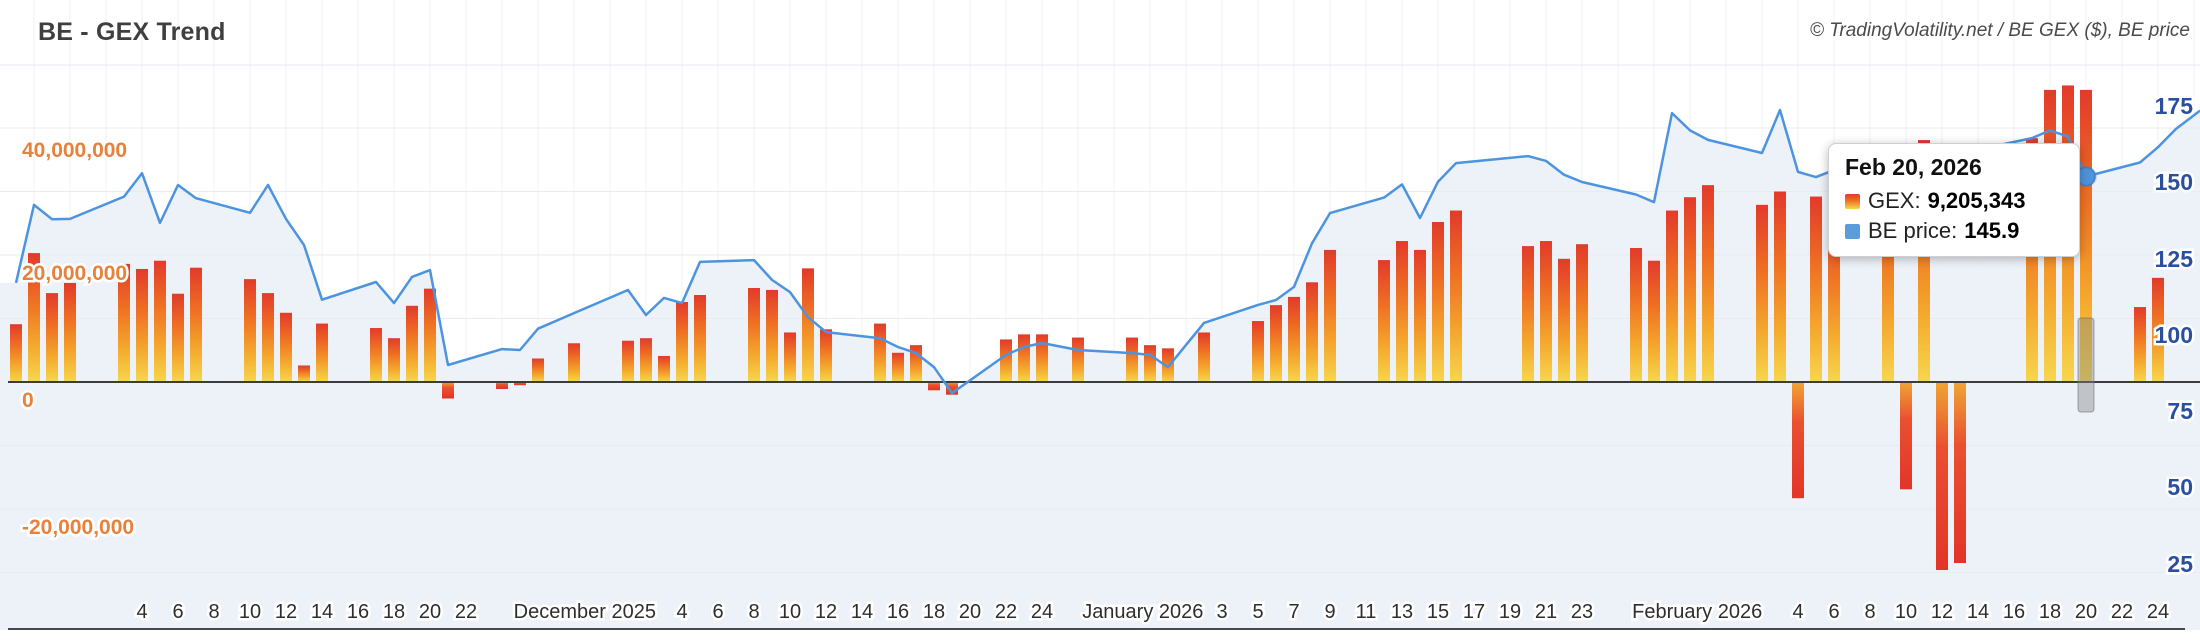 The image size is (2200, 644). Describe the element at coordinates (322, 612) in the screenshot. I see `x-axis-tick-label: 14` at that location.